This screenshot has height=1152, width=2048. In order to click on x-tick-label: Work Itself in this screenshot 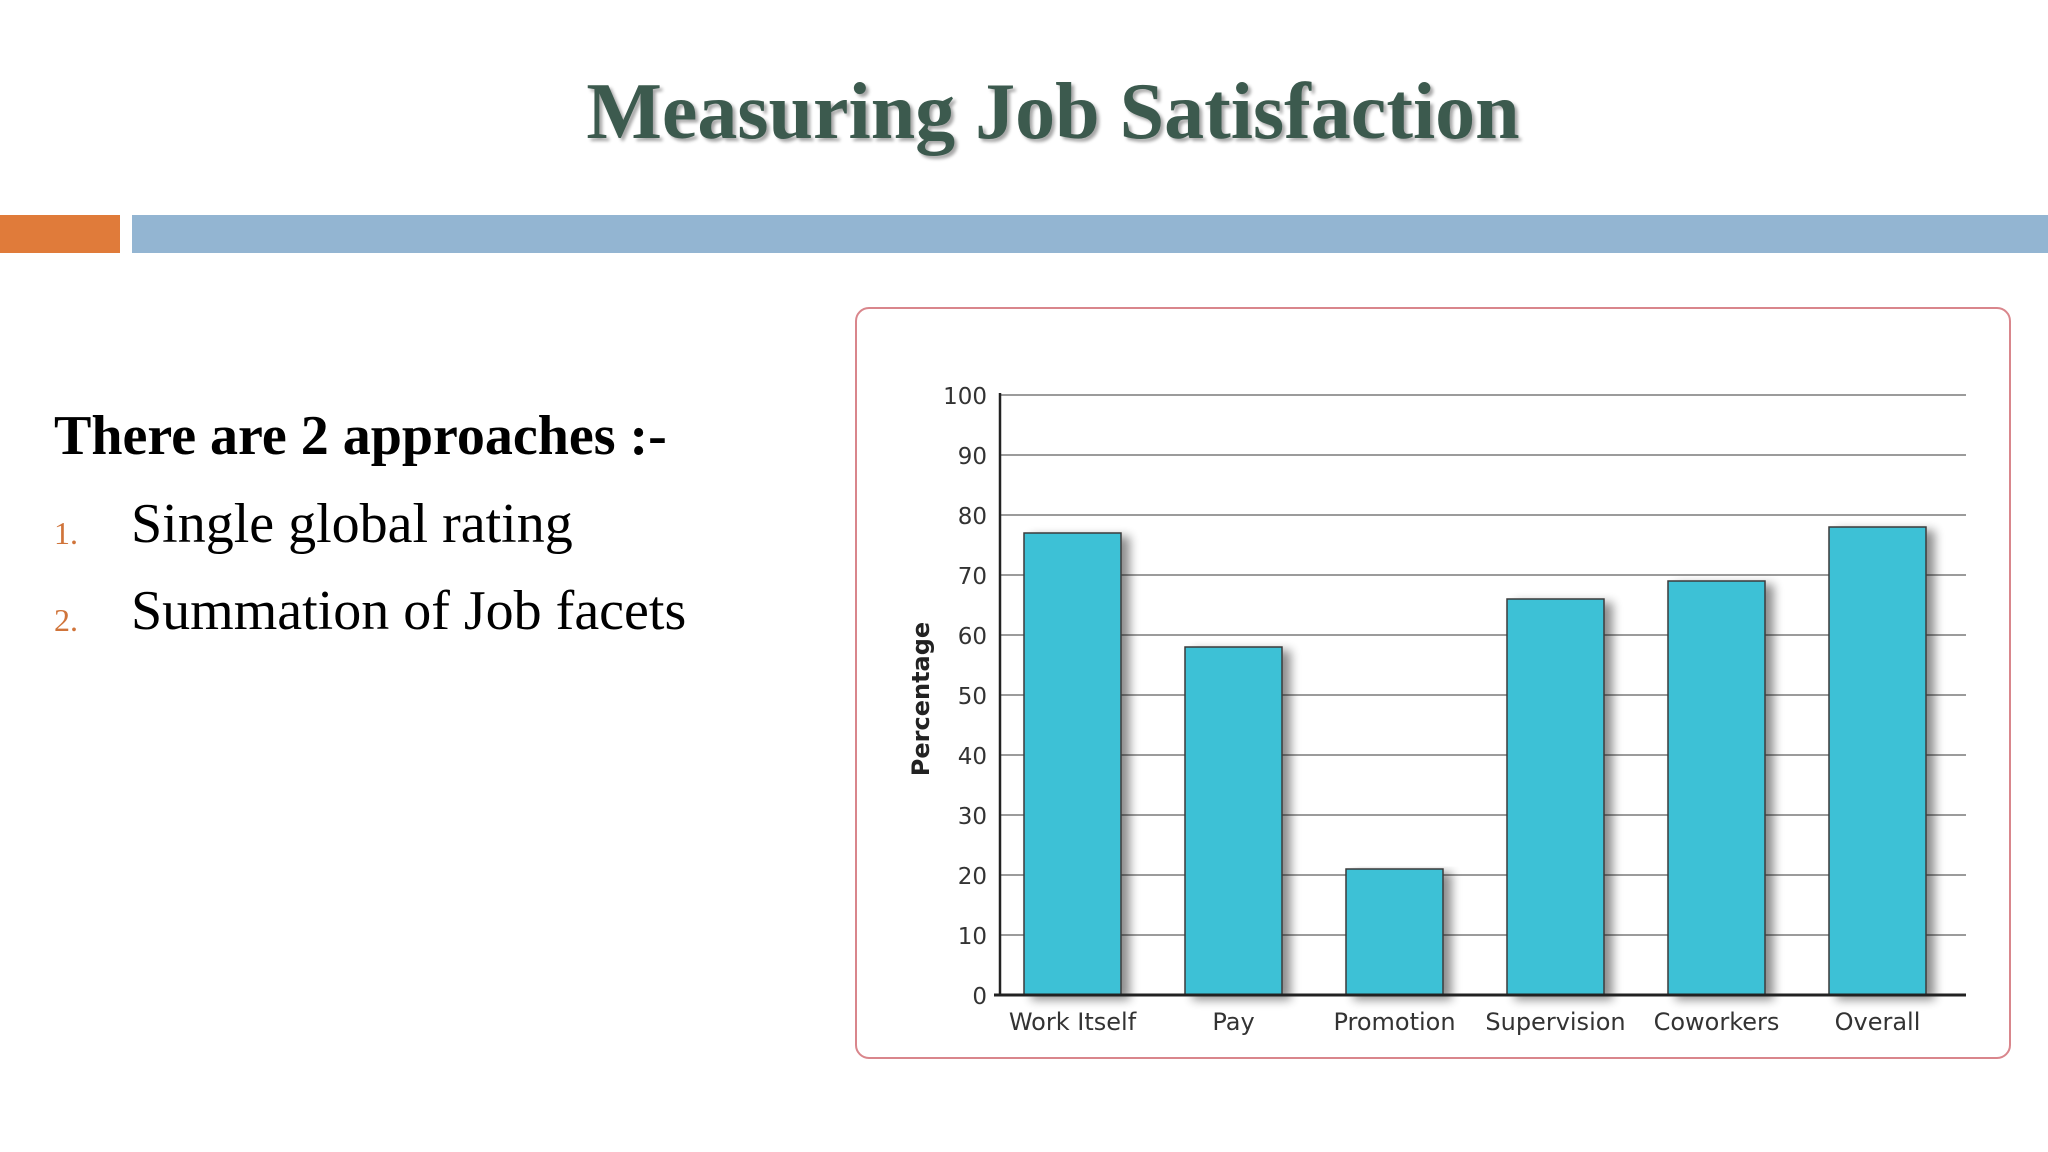, I will do `click(1073, 1022)`.